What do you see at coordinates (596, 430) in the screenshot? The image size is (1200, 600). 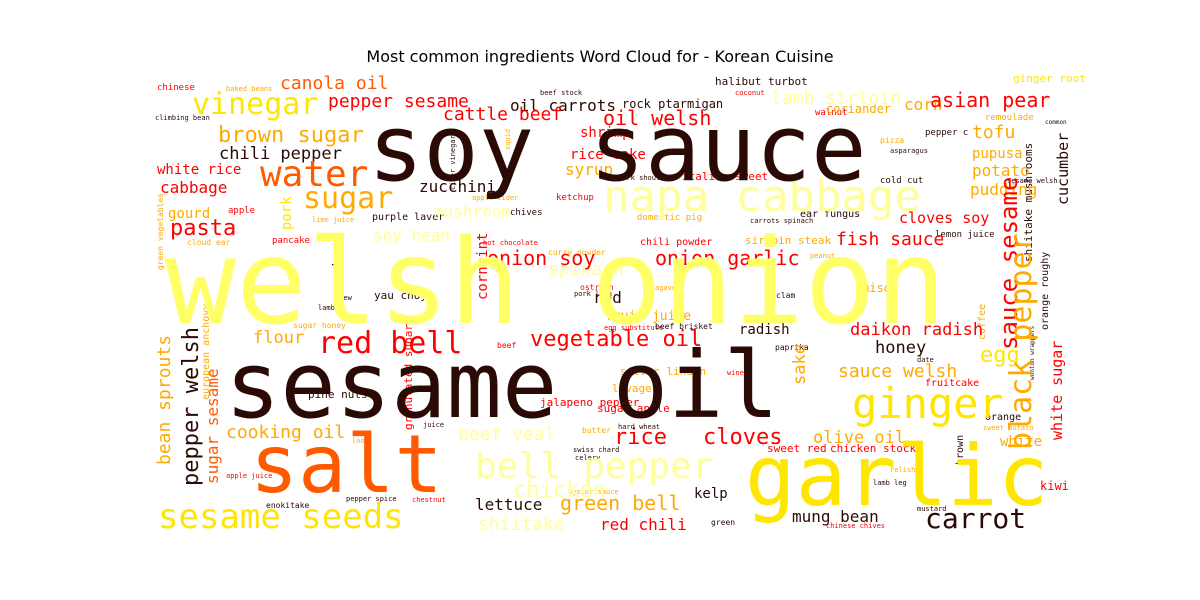 I see `word-butter: butter` at bounding box center [596, 430].